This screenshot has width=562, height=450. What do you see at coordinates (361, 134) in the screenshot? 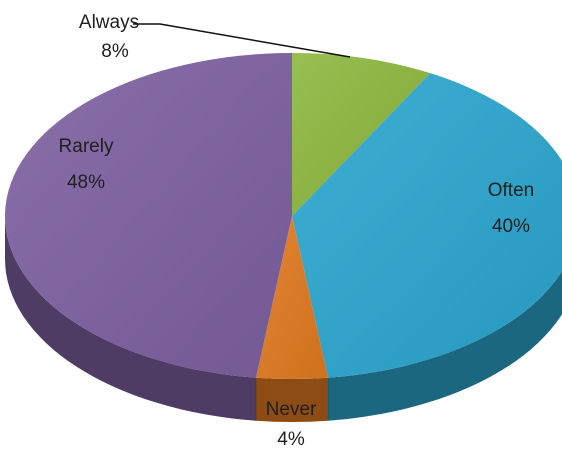
I see `pie-slice-shading-always` at bounding box center [361, 134].